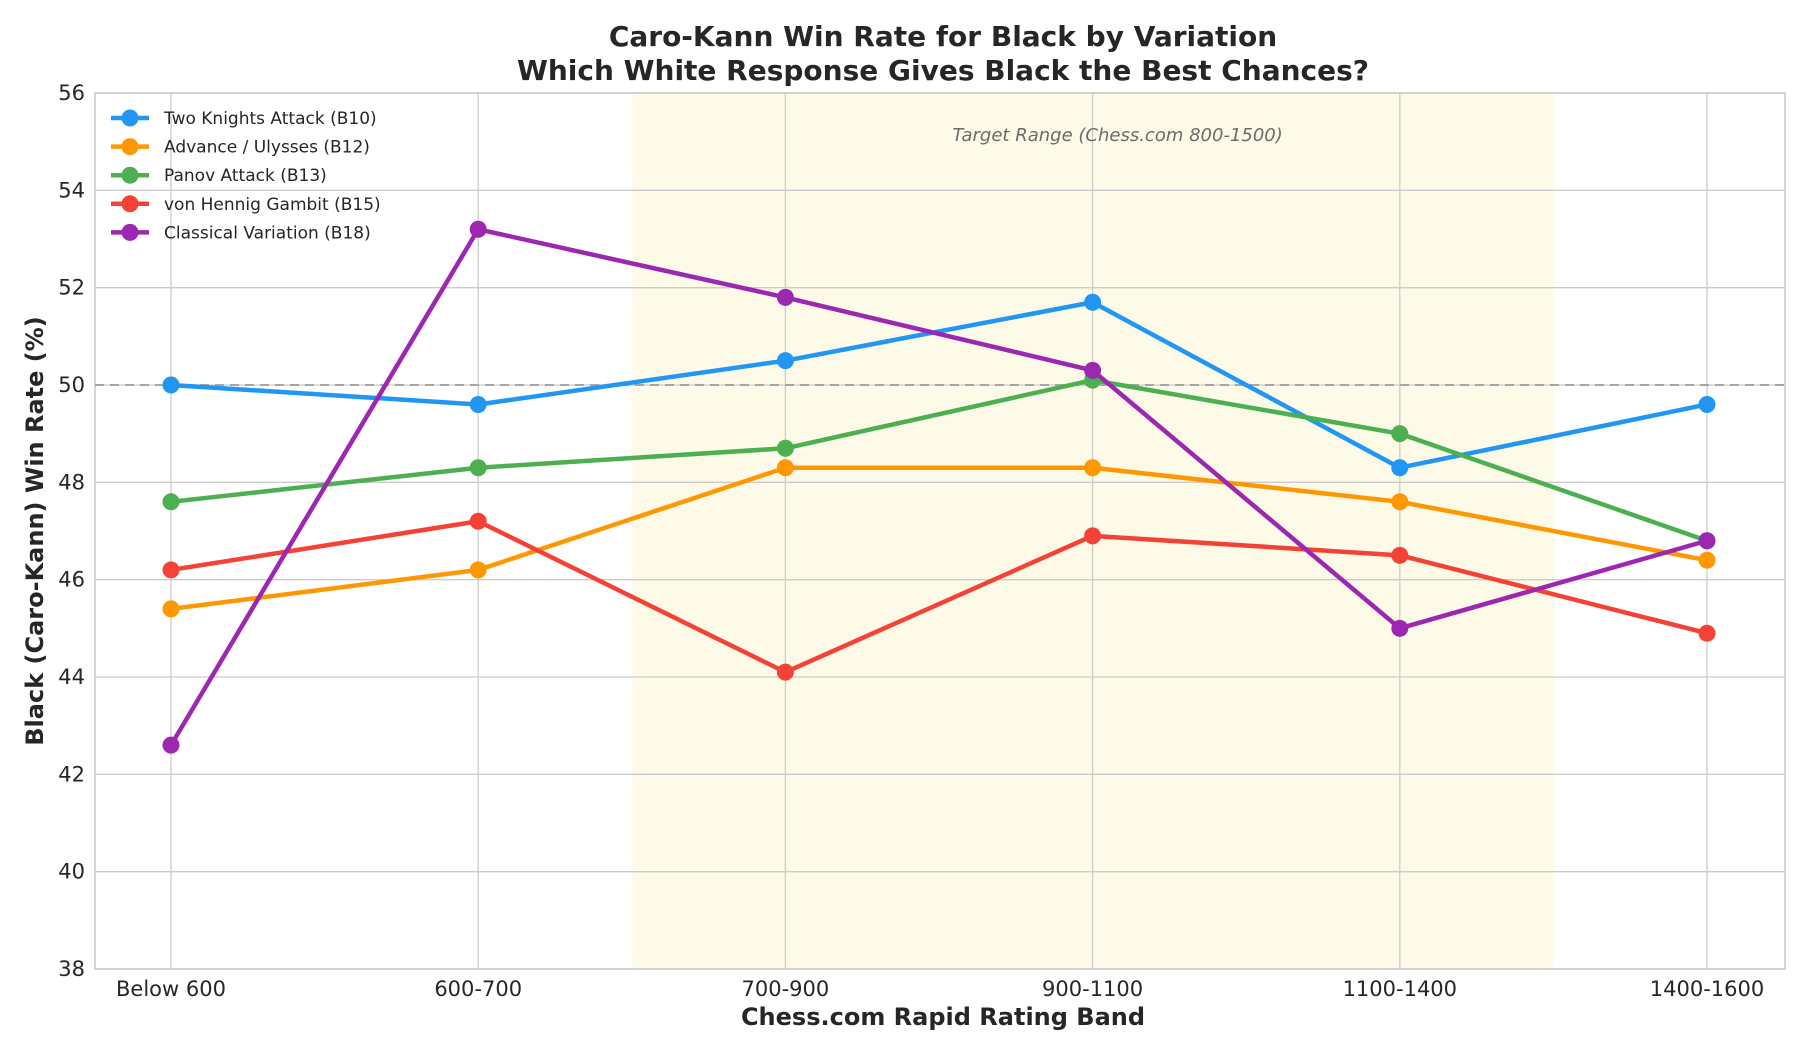  Describe the element at coordinates (71, 774) in the screenshot. I see `y-tick-label: 42` at that location.